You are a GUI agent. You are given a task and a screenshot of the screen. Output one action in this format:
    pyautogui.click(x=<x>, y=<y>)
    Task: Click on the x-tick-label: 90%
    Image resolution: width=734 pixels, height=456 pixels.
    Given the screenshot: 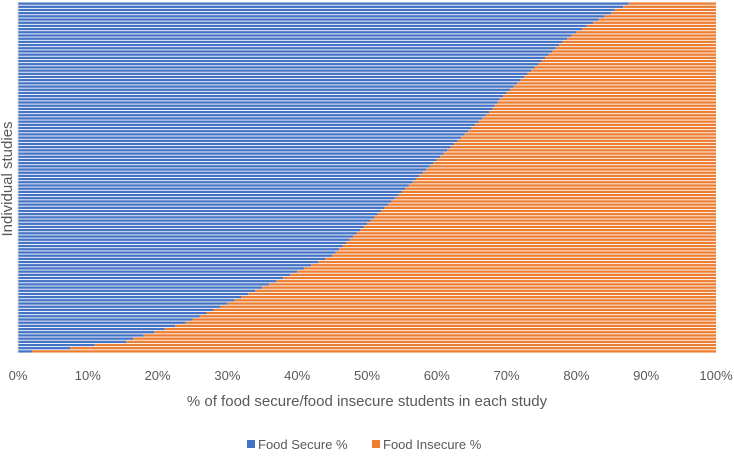 What is the action you would take?
    pyautogui.click(x=646, y=375)
    